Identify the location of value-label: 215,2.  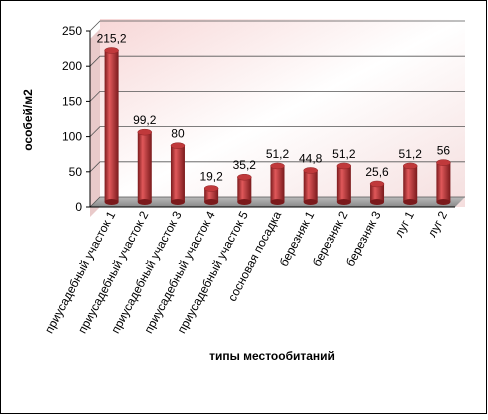
(112, 38).